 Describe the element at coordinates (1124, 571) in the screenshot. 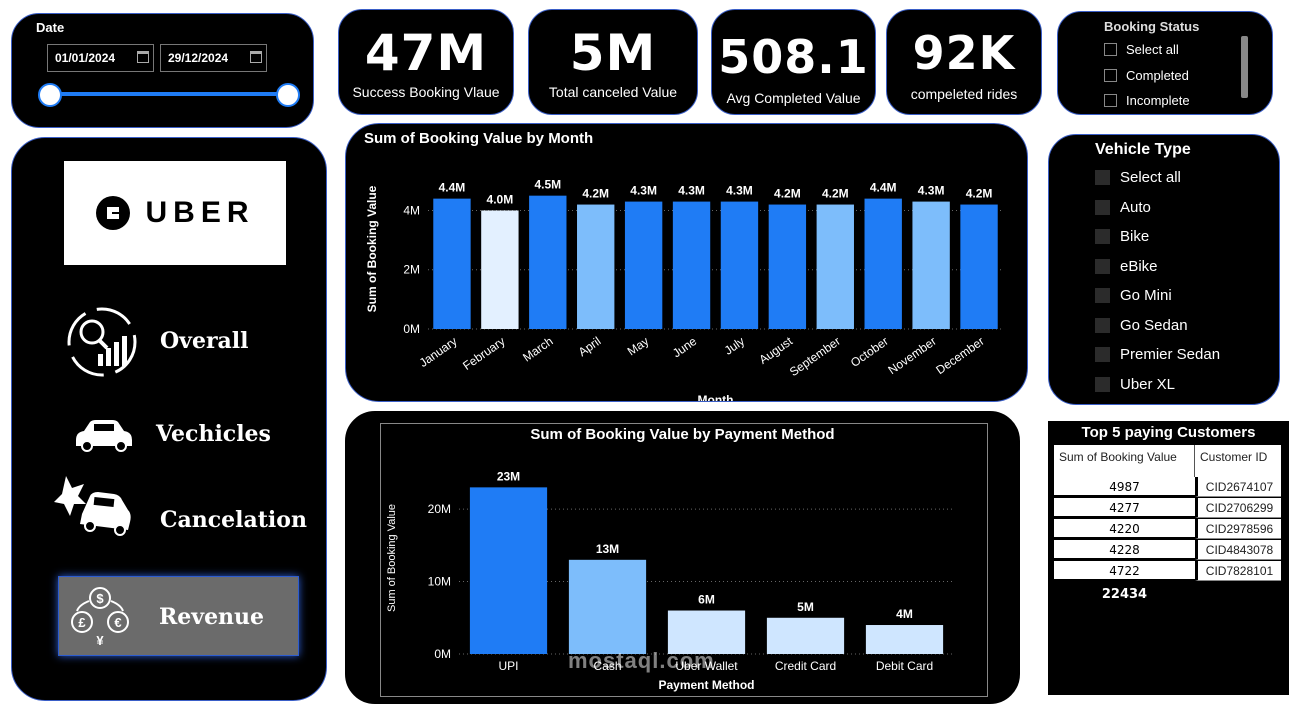

I see `cell-booking-value: 4722` at that location.